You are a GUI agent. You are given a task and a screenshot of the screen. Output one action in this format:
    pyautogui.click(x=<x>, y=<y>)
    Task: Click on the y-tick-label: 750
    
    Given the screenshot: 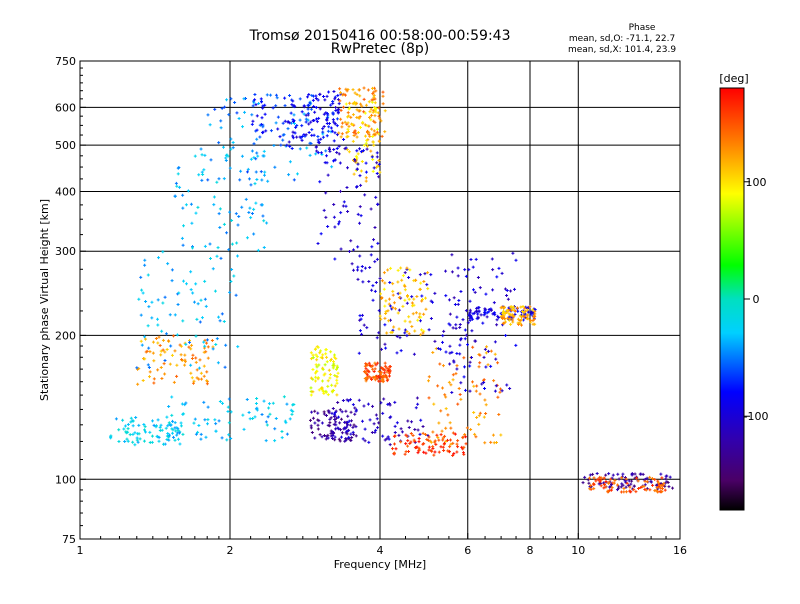 What is the action you would take?
    pyautogui.click(x=65, y=61)
    